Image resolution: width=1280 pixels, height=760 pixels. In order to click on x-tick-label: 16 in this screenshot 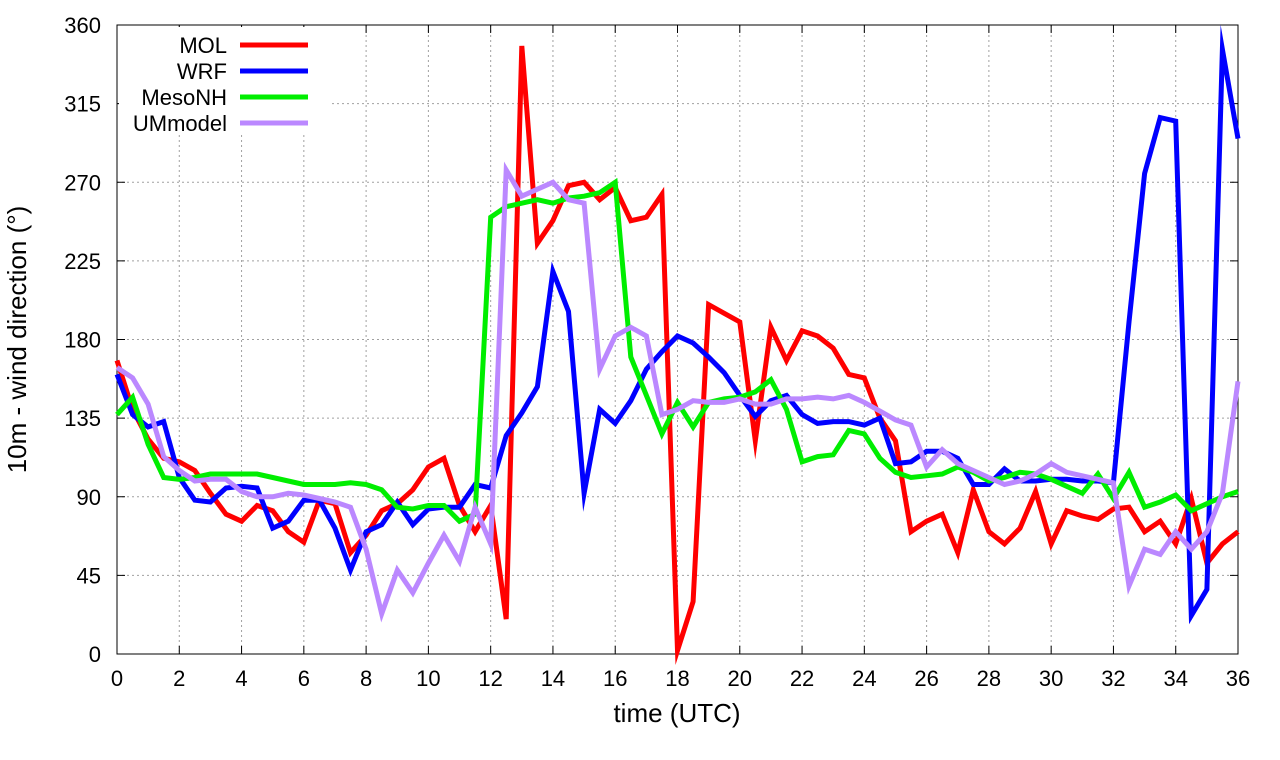, I will do `click(615, 678)`.